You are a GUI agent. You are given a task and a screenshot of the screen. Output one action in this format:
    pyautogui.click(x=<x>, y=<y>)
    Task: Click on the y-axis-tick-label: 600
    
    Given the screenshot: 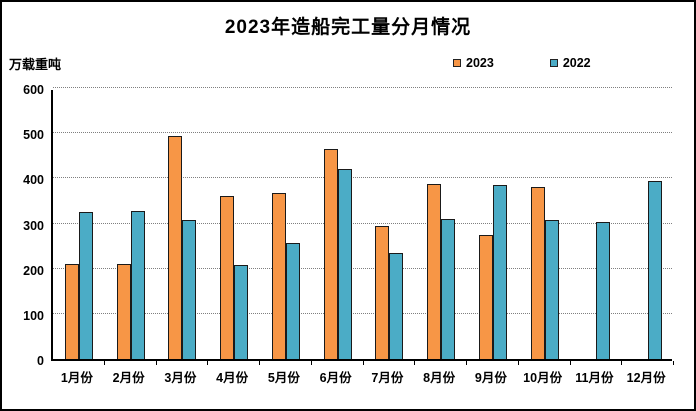 What is the action you would take?
    pyautogui.click(x=33, y=90)
    